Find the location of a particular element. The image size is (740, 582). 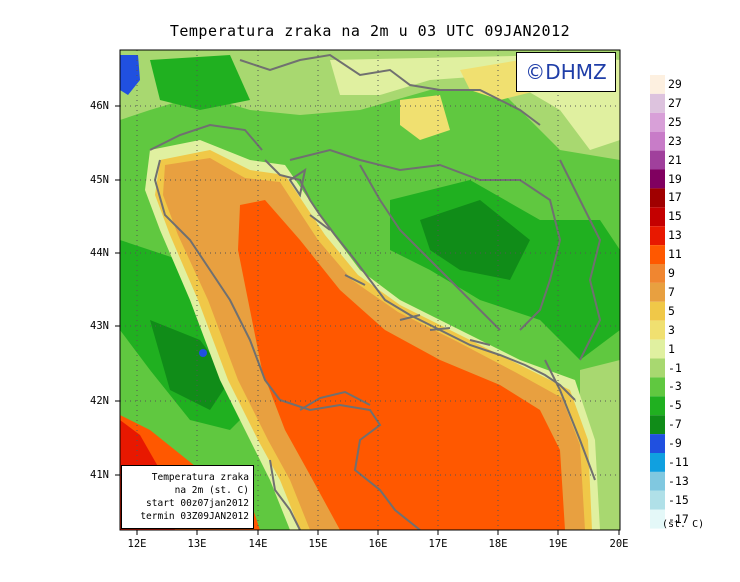

lon-label: 19E is located at coordinates (558, 544).